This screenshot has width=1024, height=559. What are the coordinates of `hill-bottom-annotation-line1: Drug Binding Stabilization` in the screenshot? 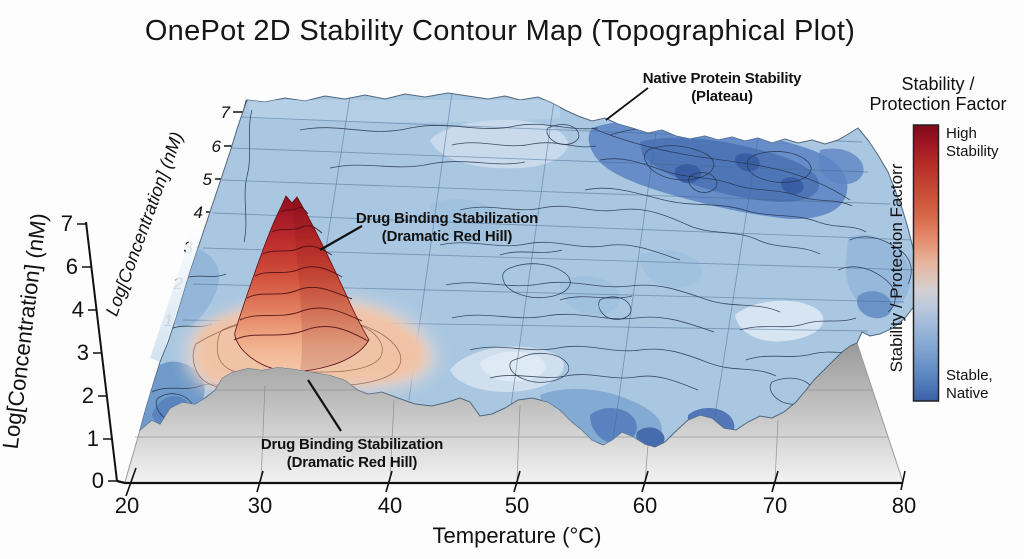 It's located at (352, 444).